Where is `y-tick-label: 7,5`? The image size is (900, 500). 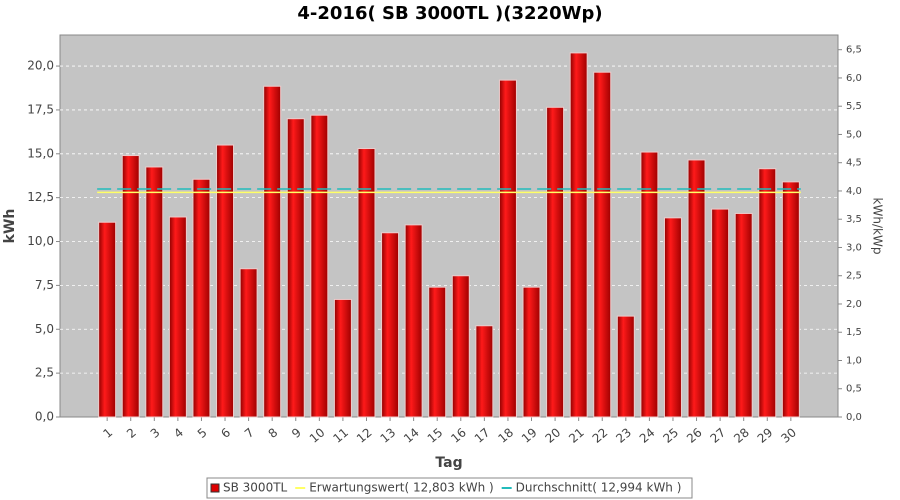 y-tick-label: 7,5 is located at coordinates (44, 285).